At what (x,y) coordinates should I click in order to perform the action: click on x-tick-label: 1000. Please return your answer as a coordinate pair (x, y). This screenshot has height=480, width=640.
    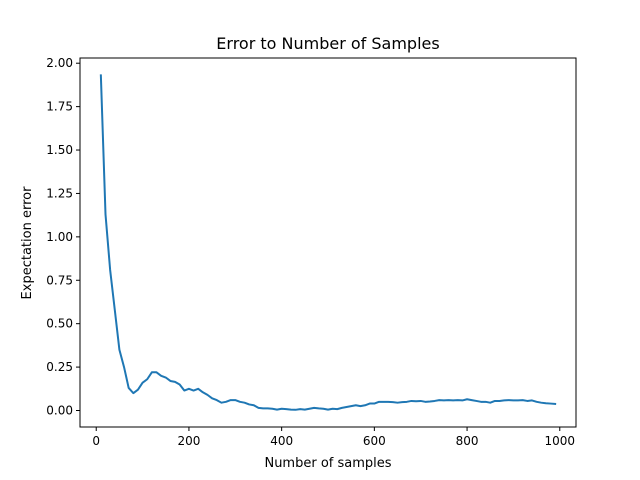
    Looking at the image, I should click on (560, 441).